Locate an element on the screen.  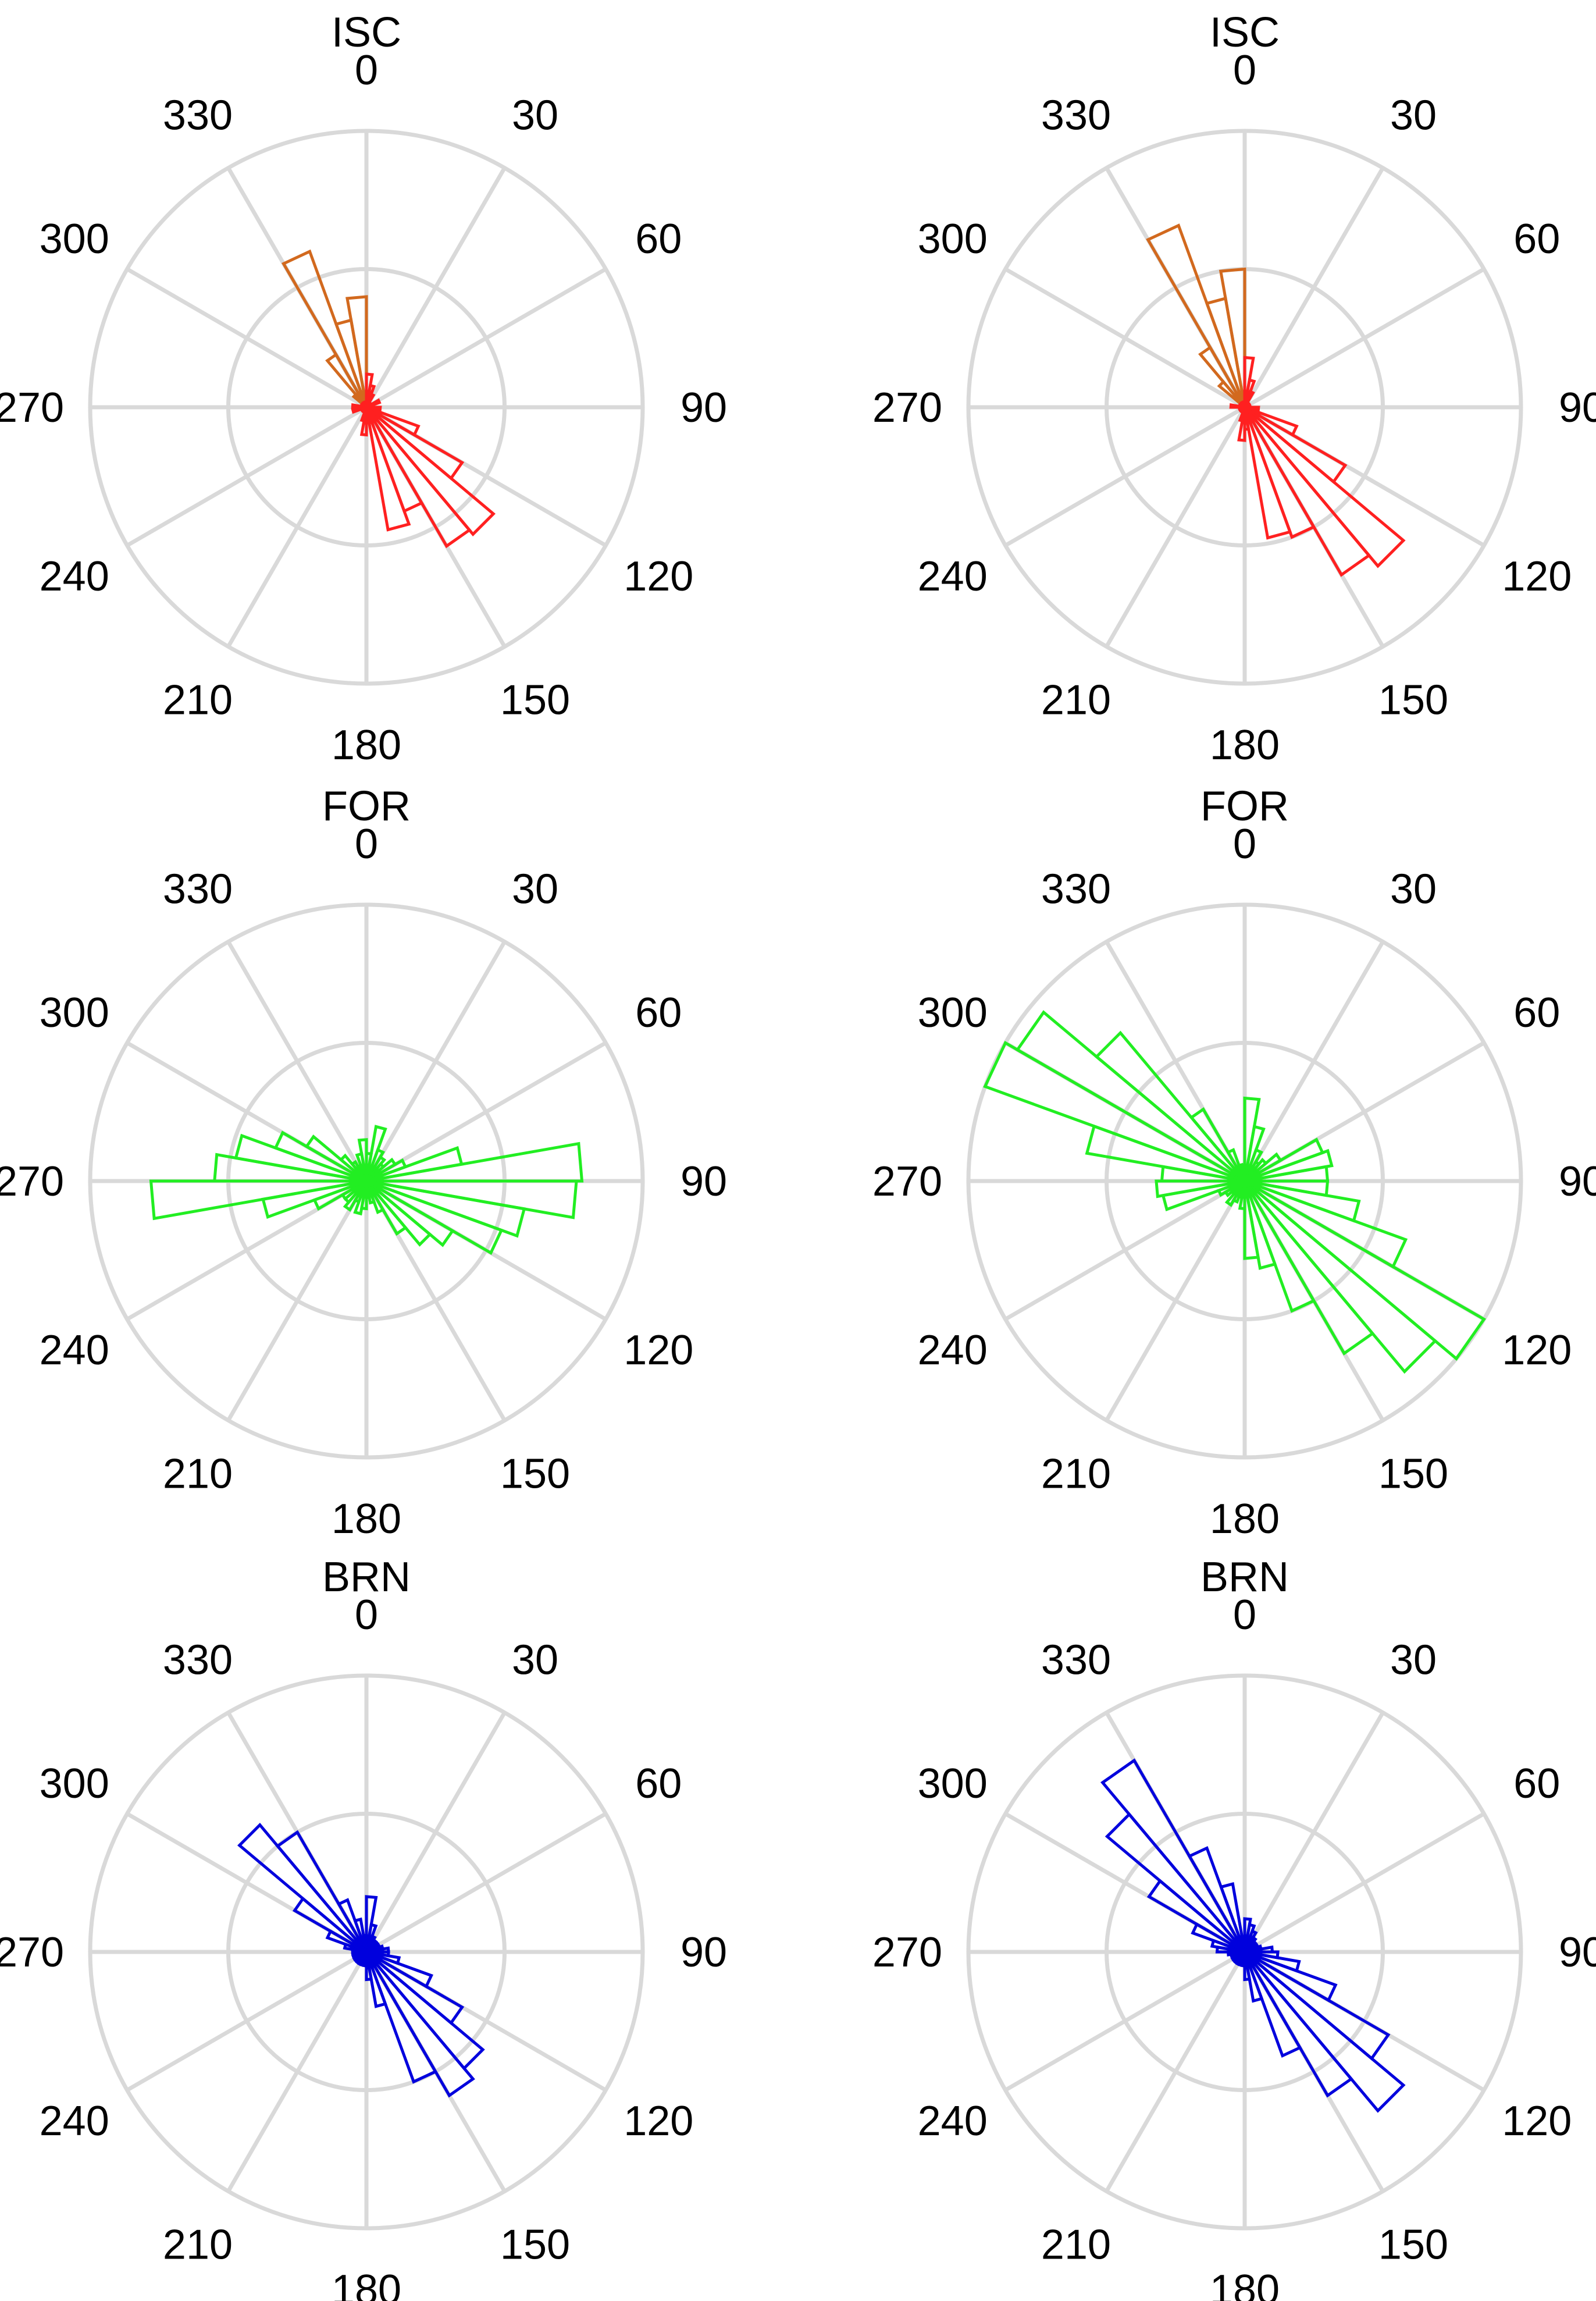
rose-panel-5: 0 30 60 90 120 150 180 210 240 270 300 330 BRN is located at coordinates (363, 1928).